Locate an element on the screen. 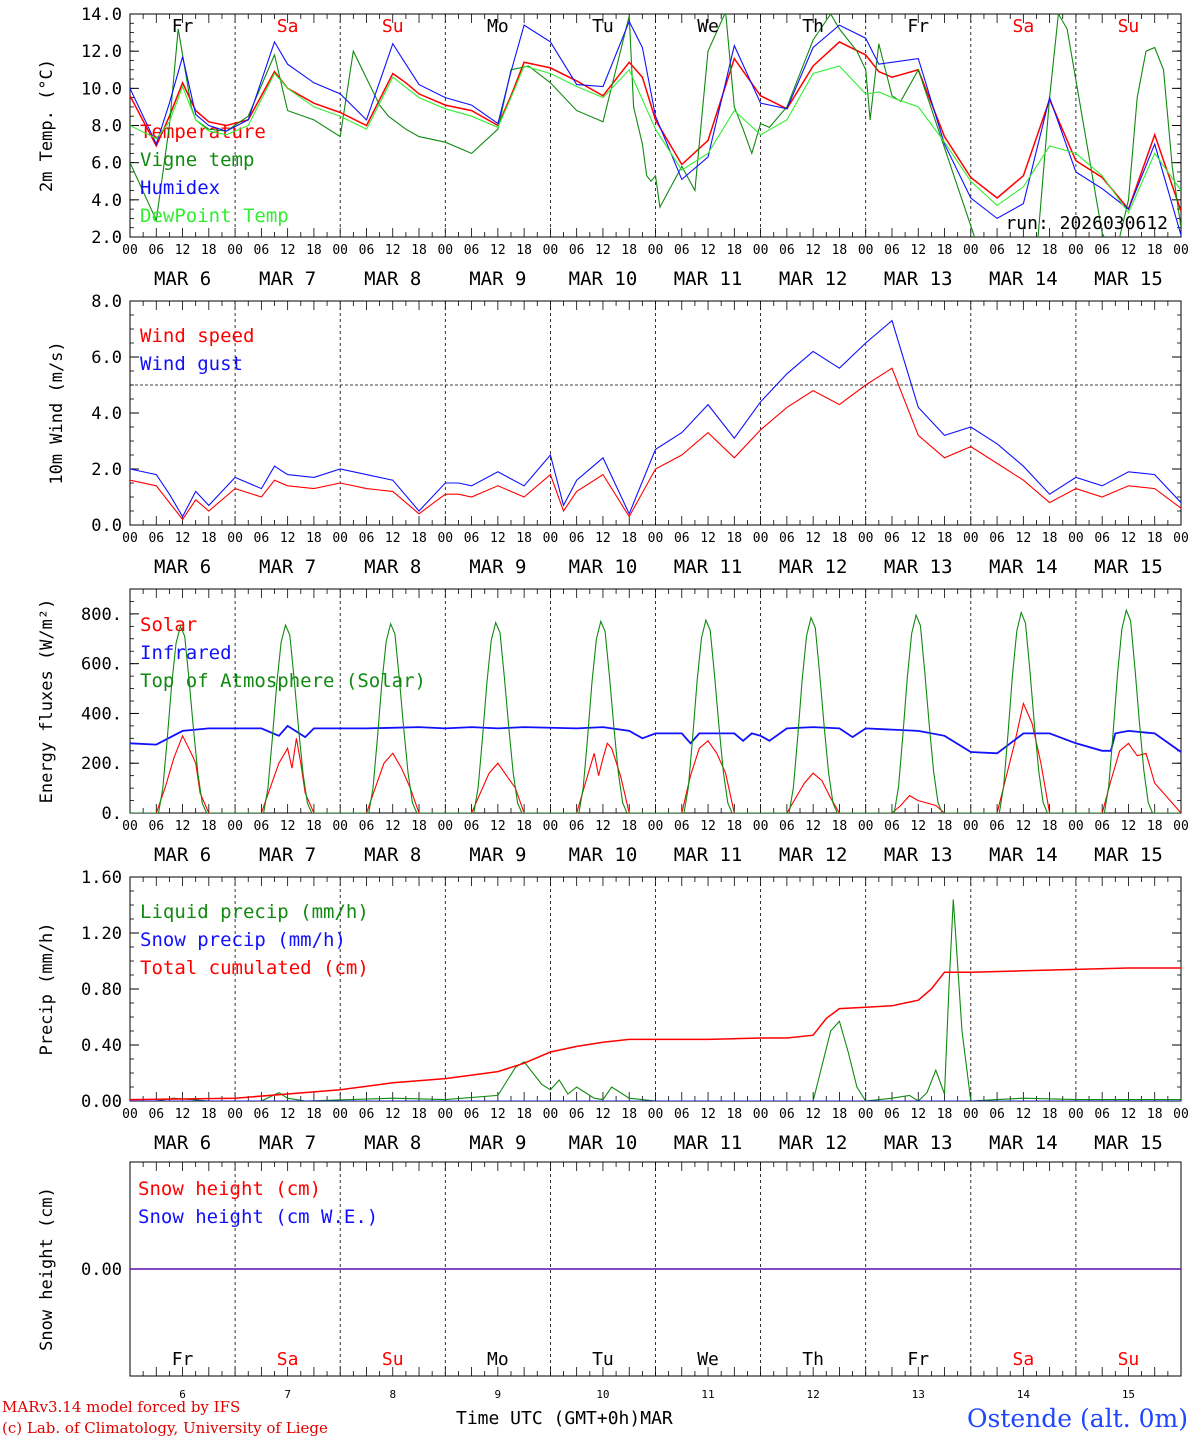 The height and width of the screenshot is (1440, 1194). y-tick-label: 0.80 is located at coordinates (101, 990).